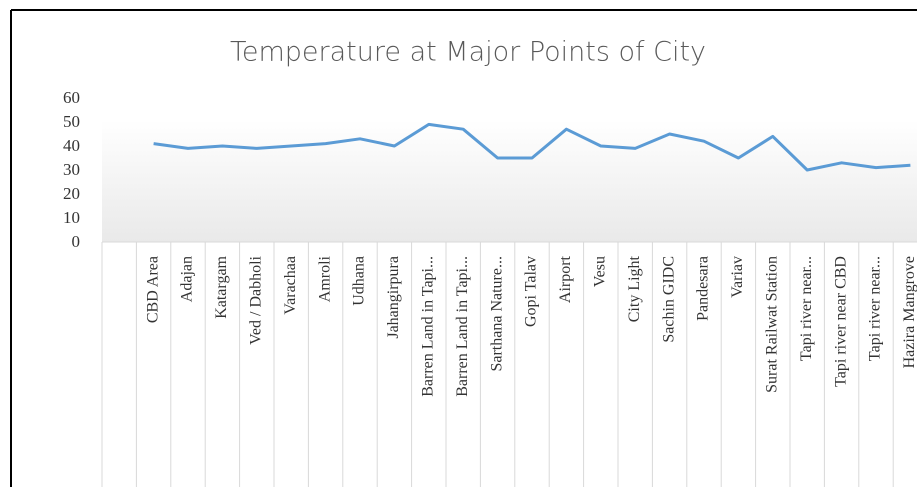 The height and width of the screenshot is (487, 917). I want to click on x-tick-label: City Light, so click(634, 288).